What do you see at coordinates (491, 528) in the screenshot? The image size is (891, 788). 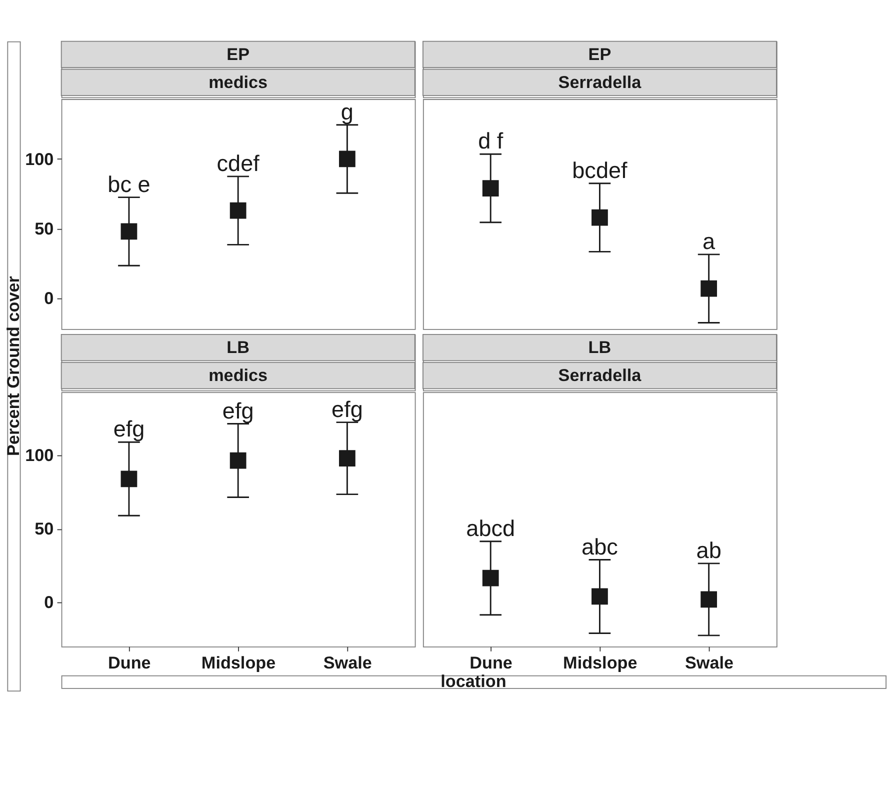 I see `annotation: abcd` at bounding box center [491, 528].